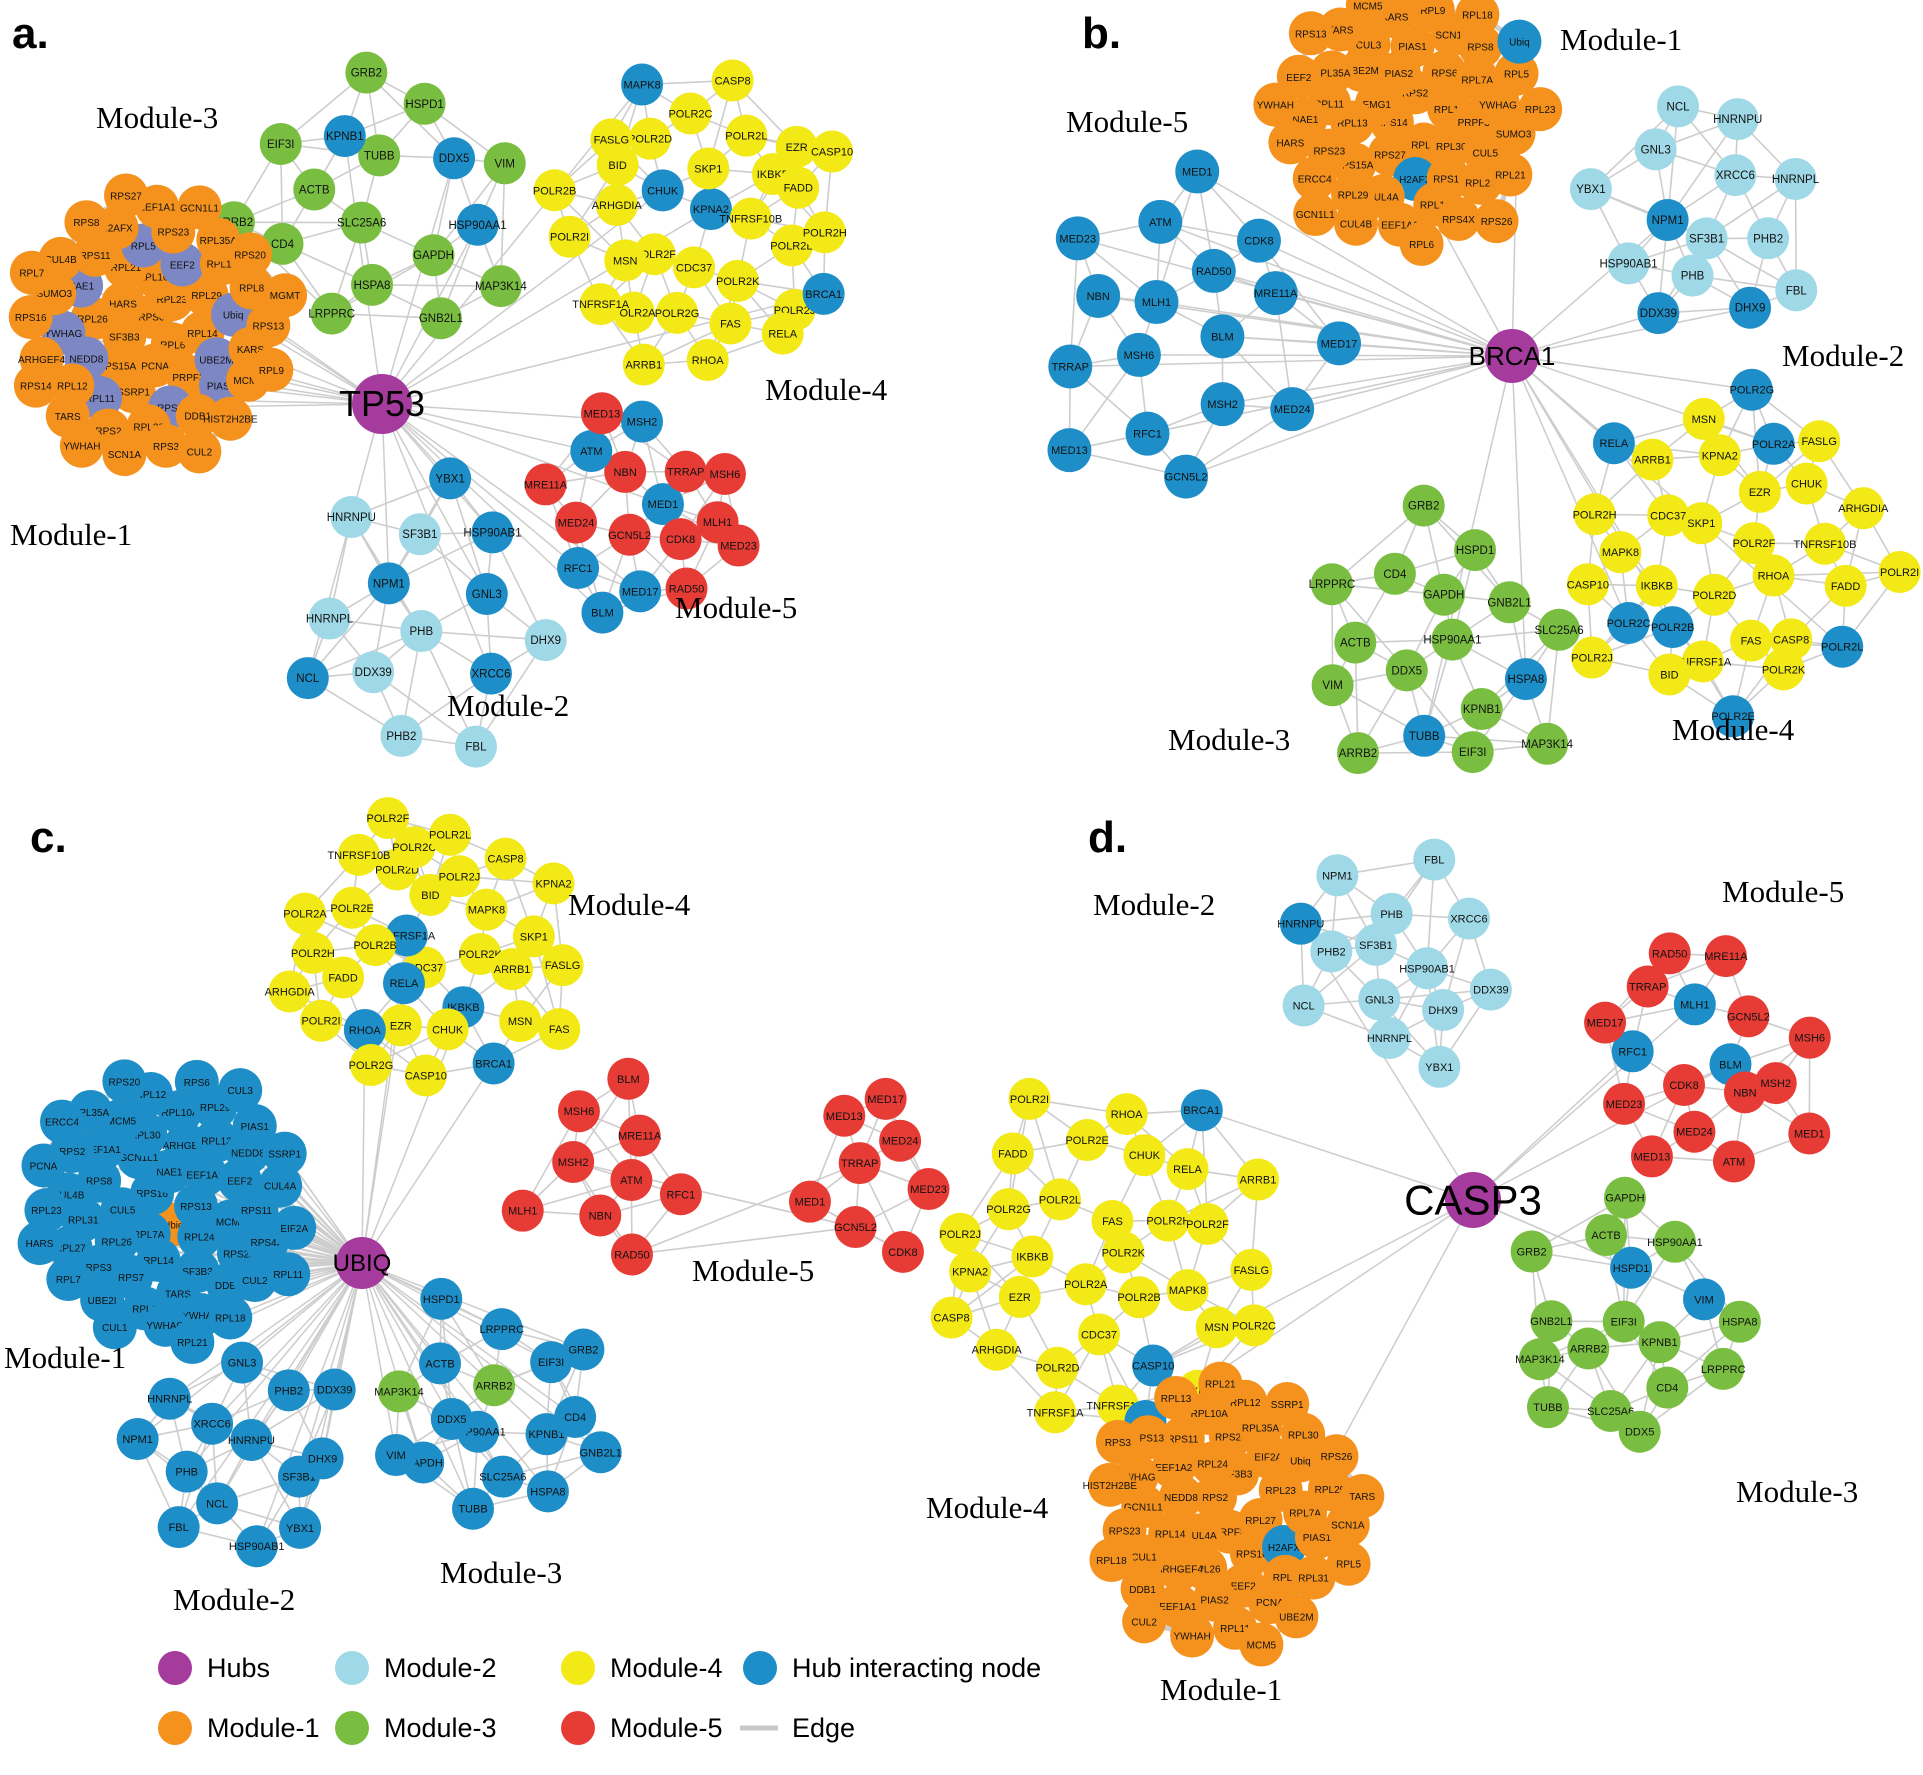  What do you see at coordinates (730, 323) in the screenshot?
I see `node-FAS` at bounding box center [730, 323].